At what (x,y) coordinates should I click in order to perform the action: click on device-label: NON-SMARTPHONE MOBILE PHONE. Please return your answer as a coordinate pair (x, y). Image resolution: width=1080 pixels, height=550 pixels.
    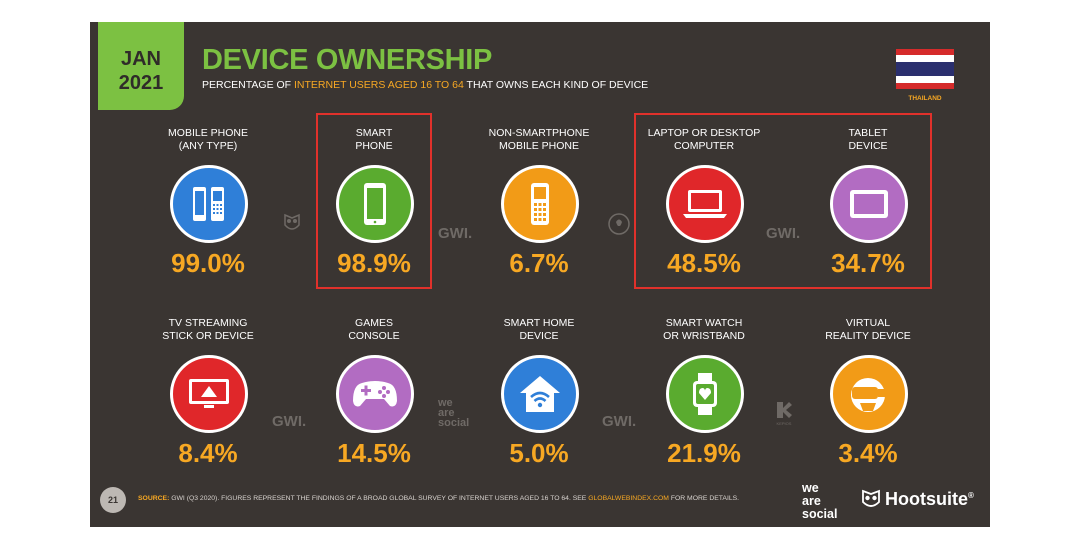
    Looking at the image, I should click on (539, 139).